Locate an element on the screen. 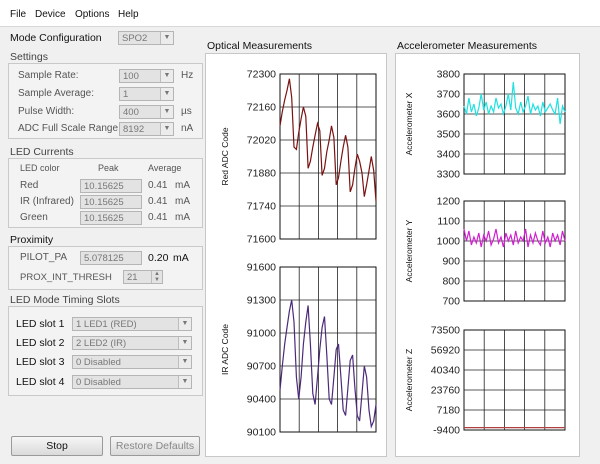  restore-defaults-button: Restore Defaults is located at coordinates (155, 446).